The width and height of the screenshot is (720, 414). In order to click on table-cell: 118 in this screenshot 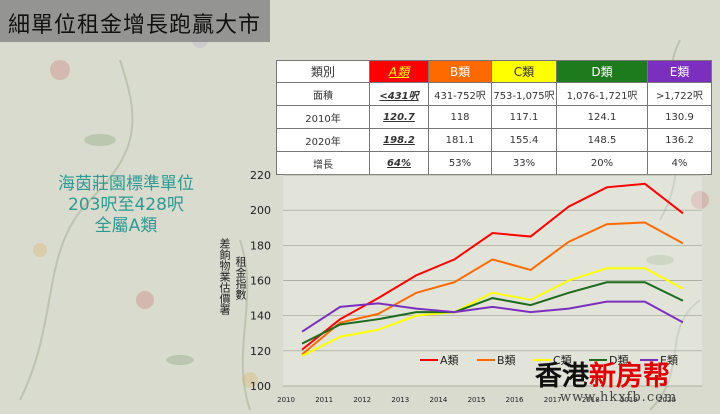, I will do `click(460, 117)`.